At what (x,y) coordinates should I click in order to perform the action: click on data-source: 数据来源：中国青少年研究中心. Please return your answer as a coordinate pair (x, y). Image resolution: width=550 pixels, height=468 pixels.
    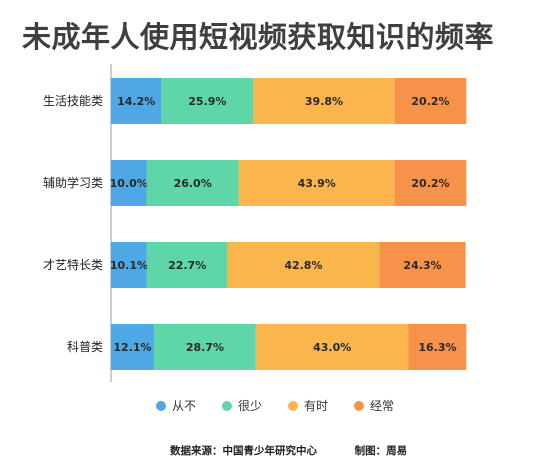
    Looking at the image, I should click on (243, 451).